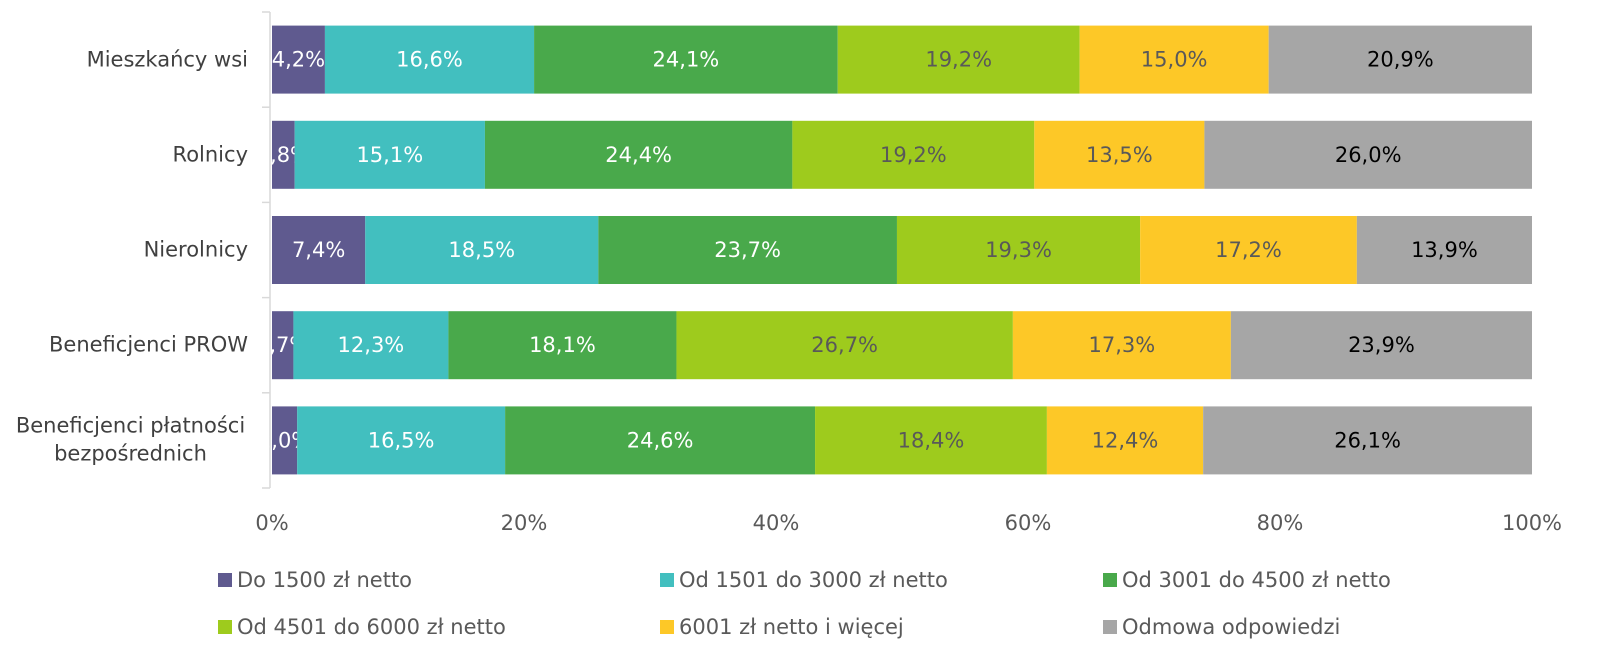 This screenshot has height=660, width=1622. I want to click on data-label: 18,4%, so click(931, 440).